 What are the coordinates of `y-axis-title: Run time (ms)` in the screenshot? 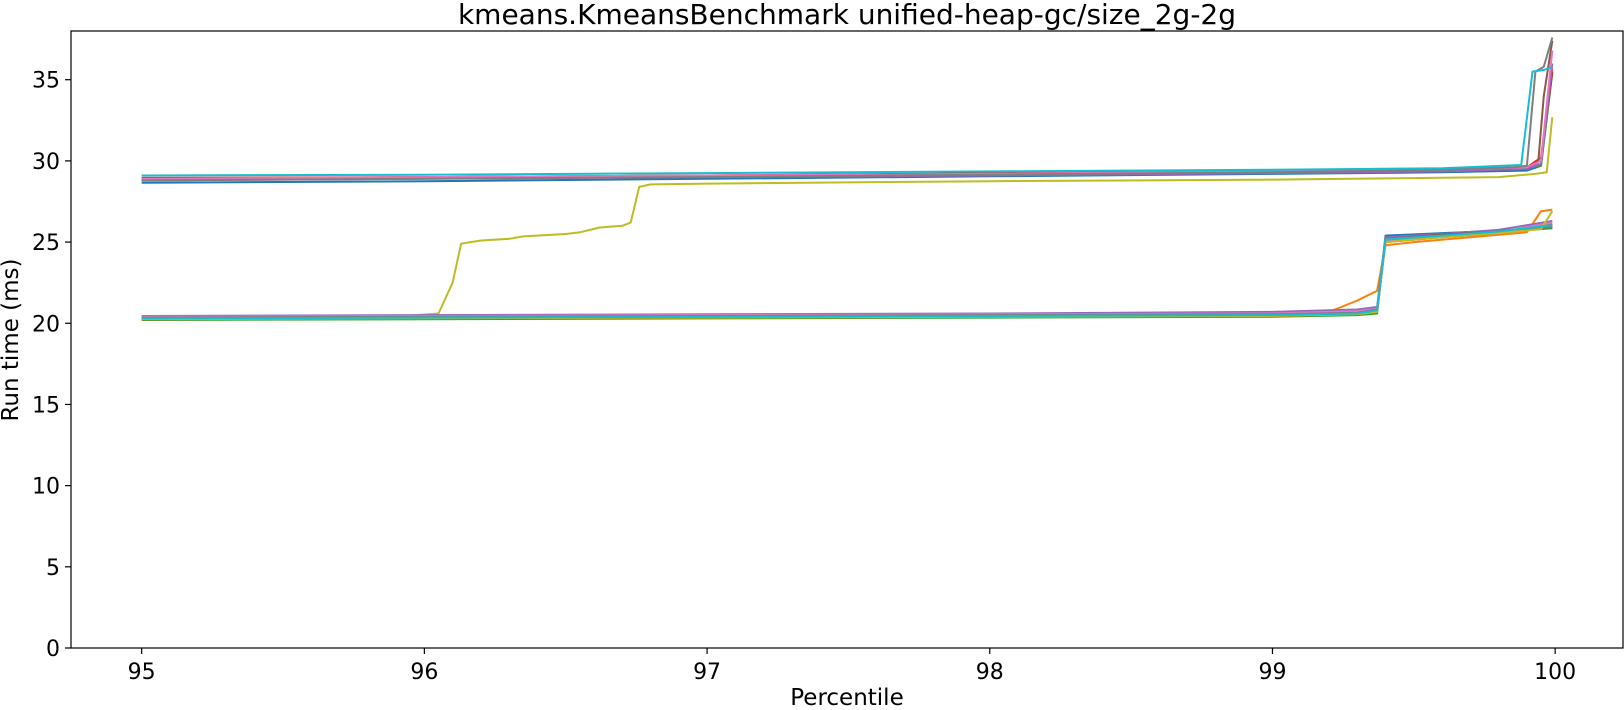 It's located at (12, 339).